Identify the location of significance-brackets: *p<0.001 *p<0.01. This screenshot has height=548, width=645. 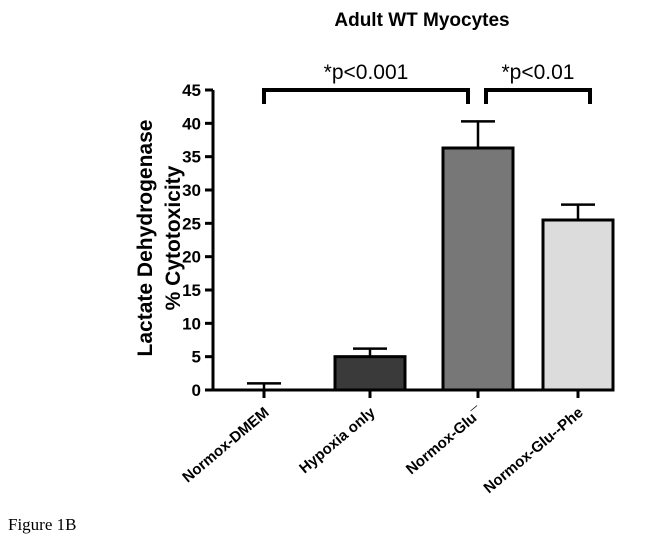
(427, 82).